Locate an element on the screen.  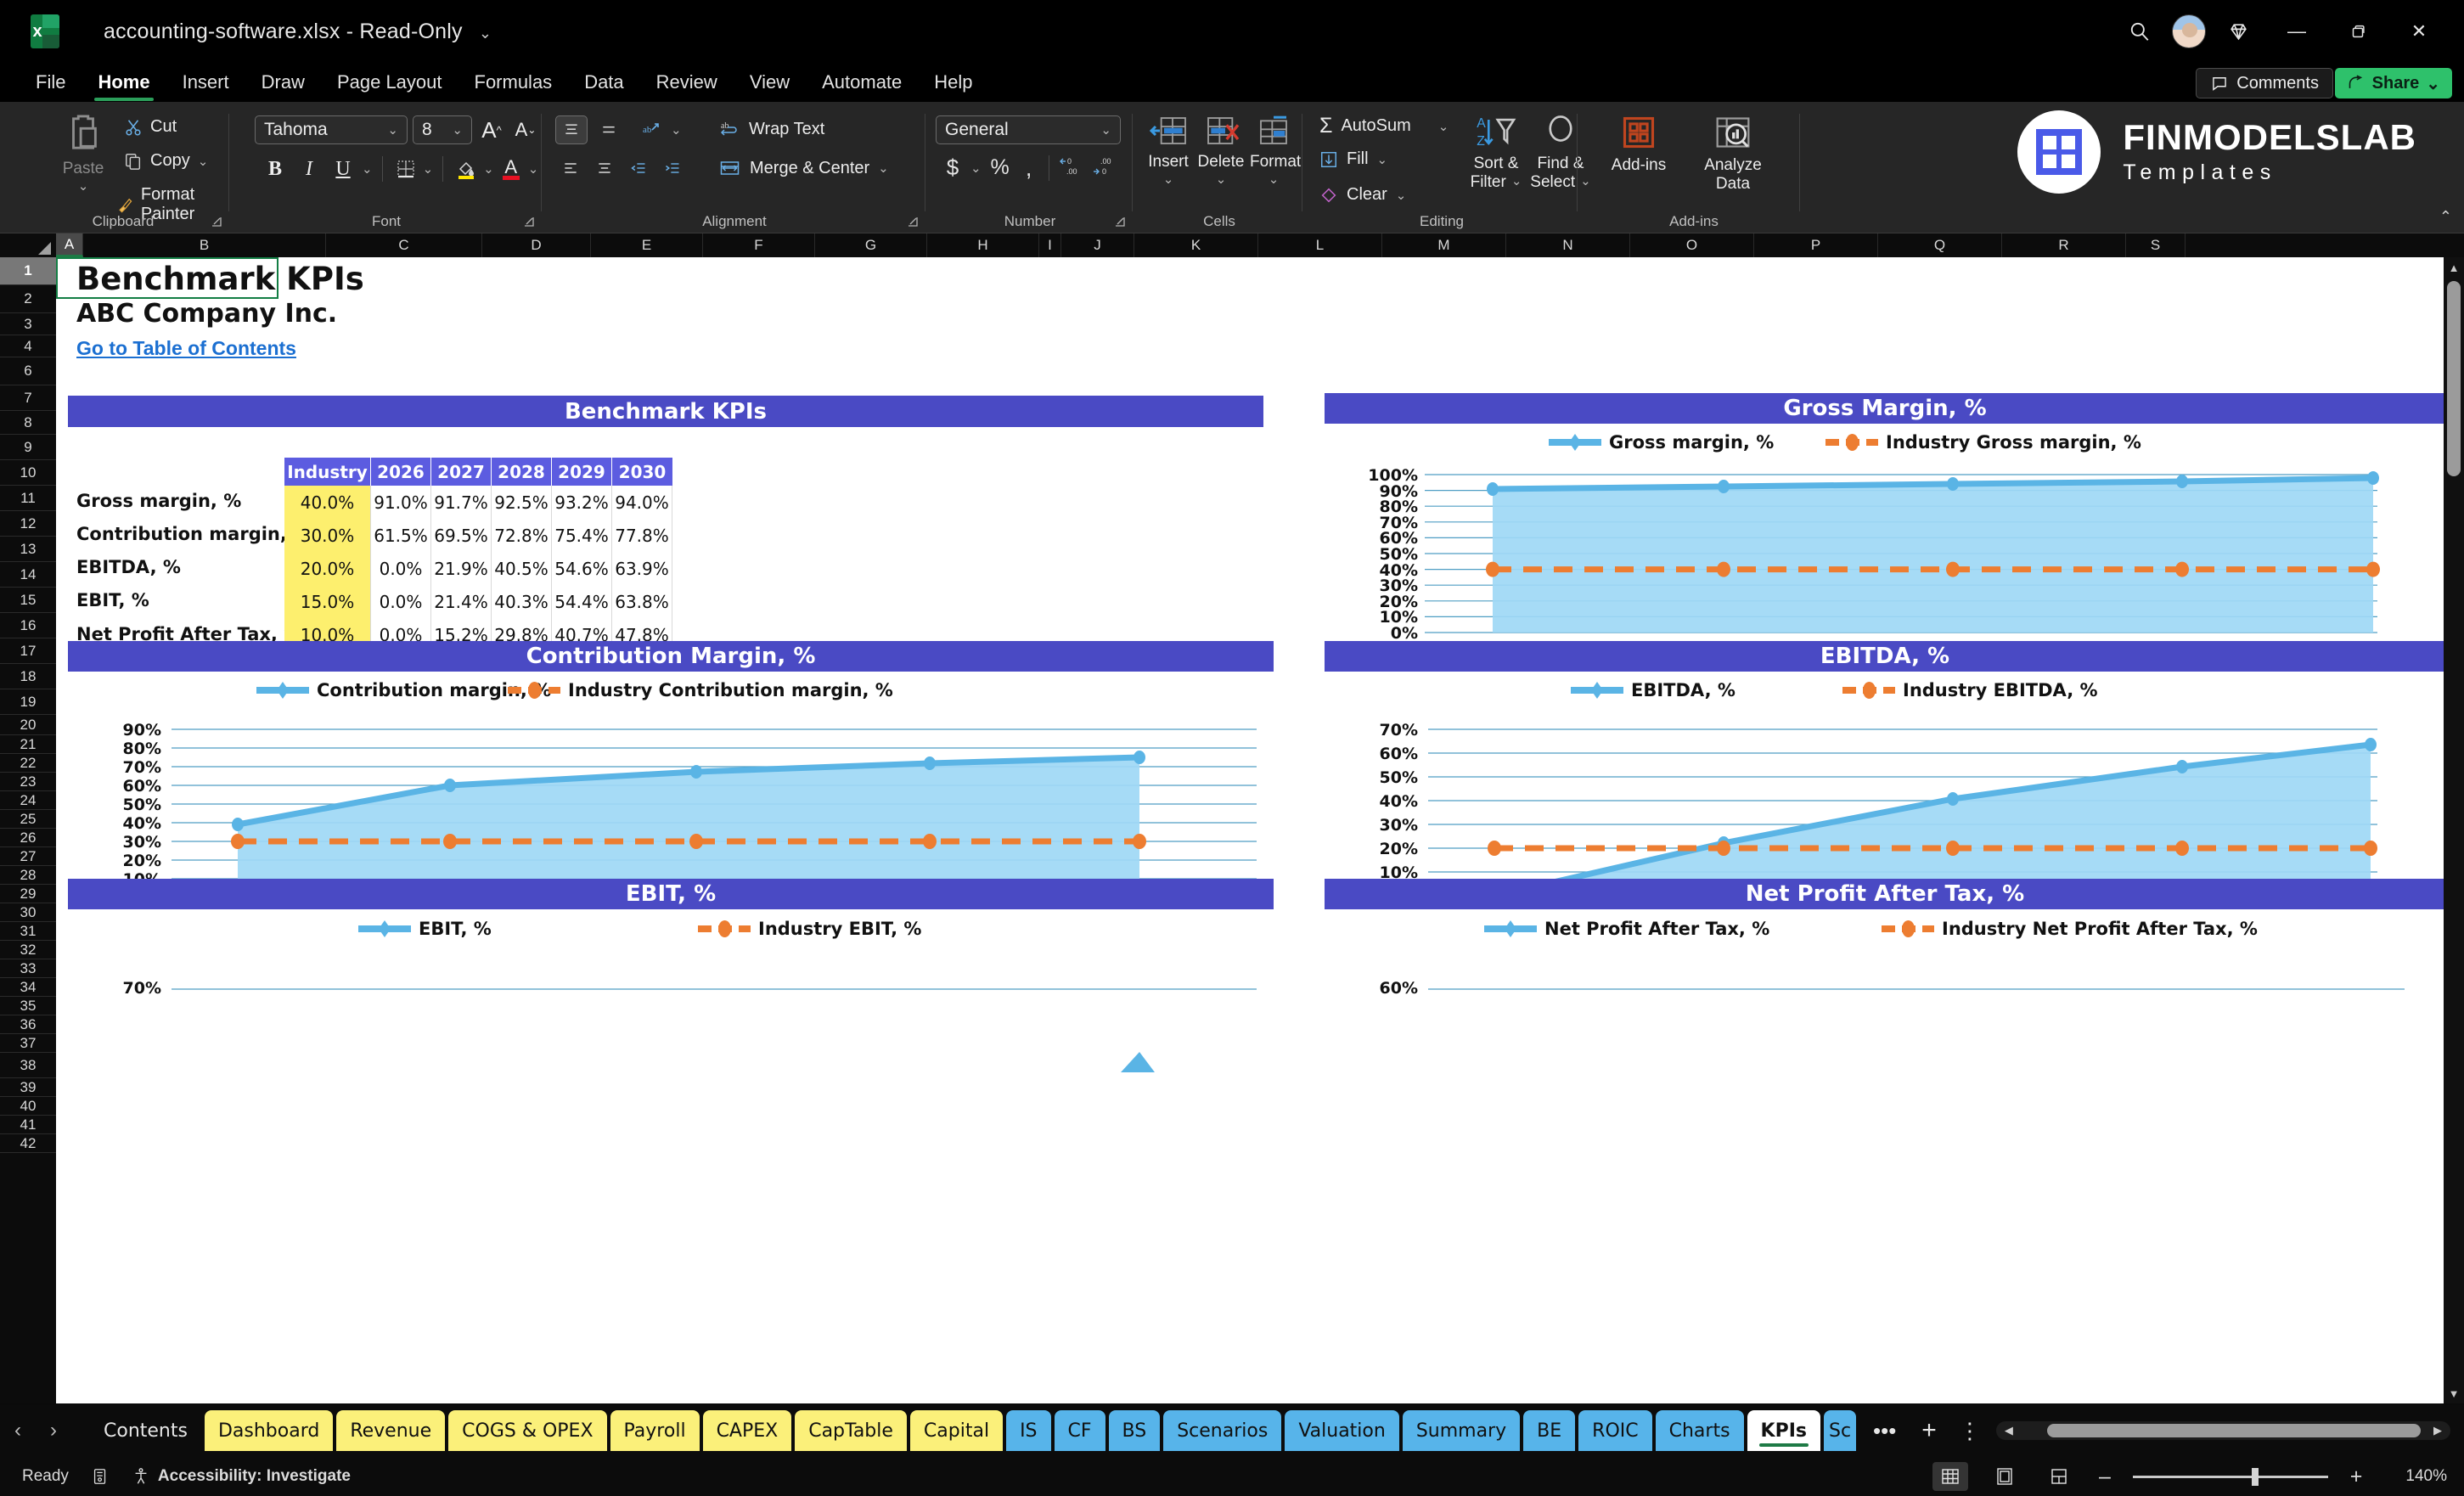
percent-format-button: % is located at coordinates (1000, 167).